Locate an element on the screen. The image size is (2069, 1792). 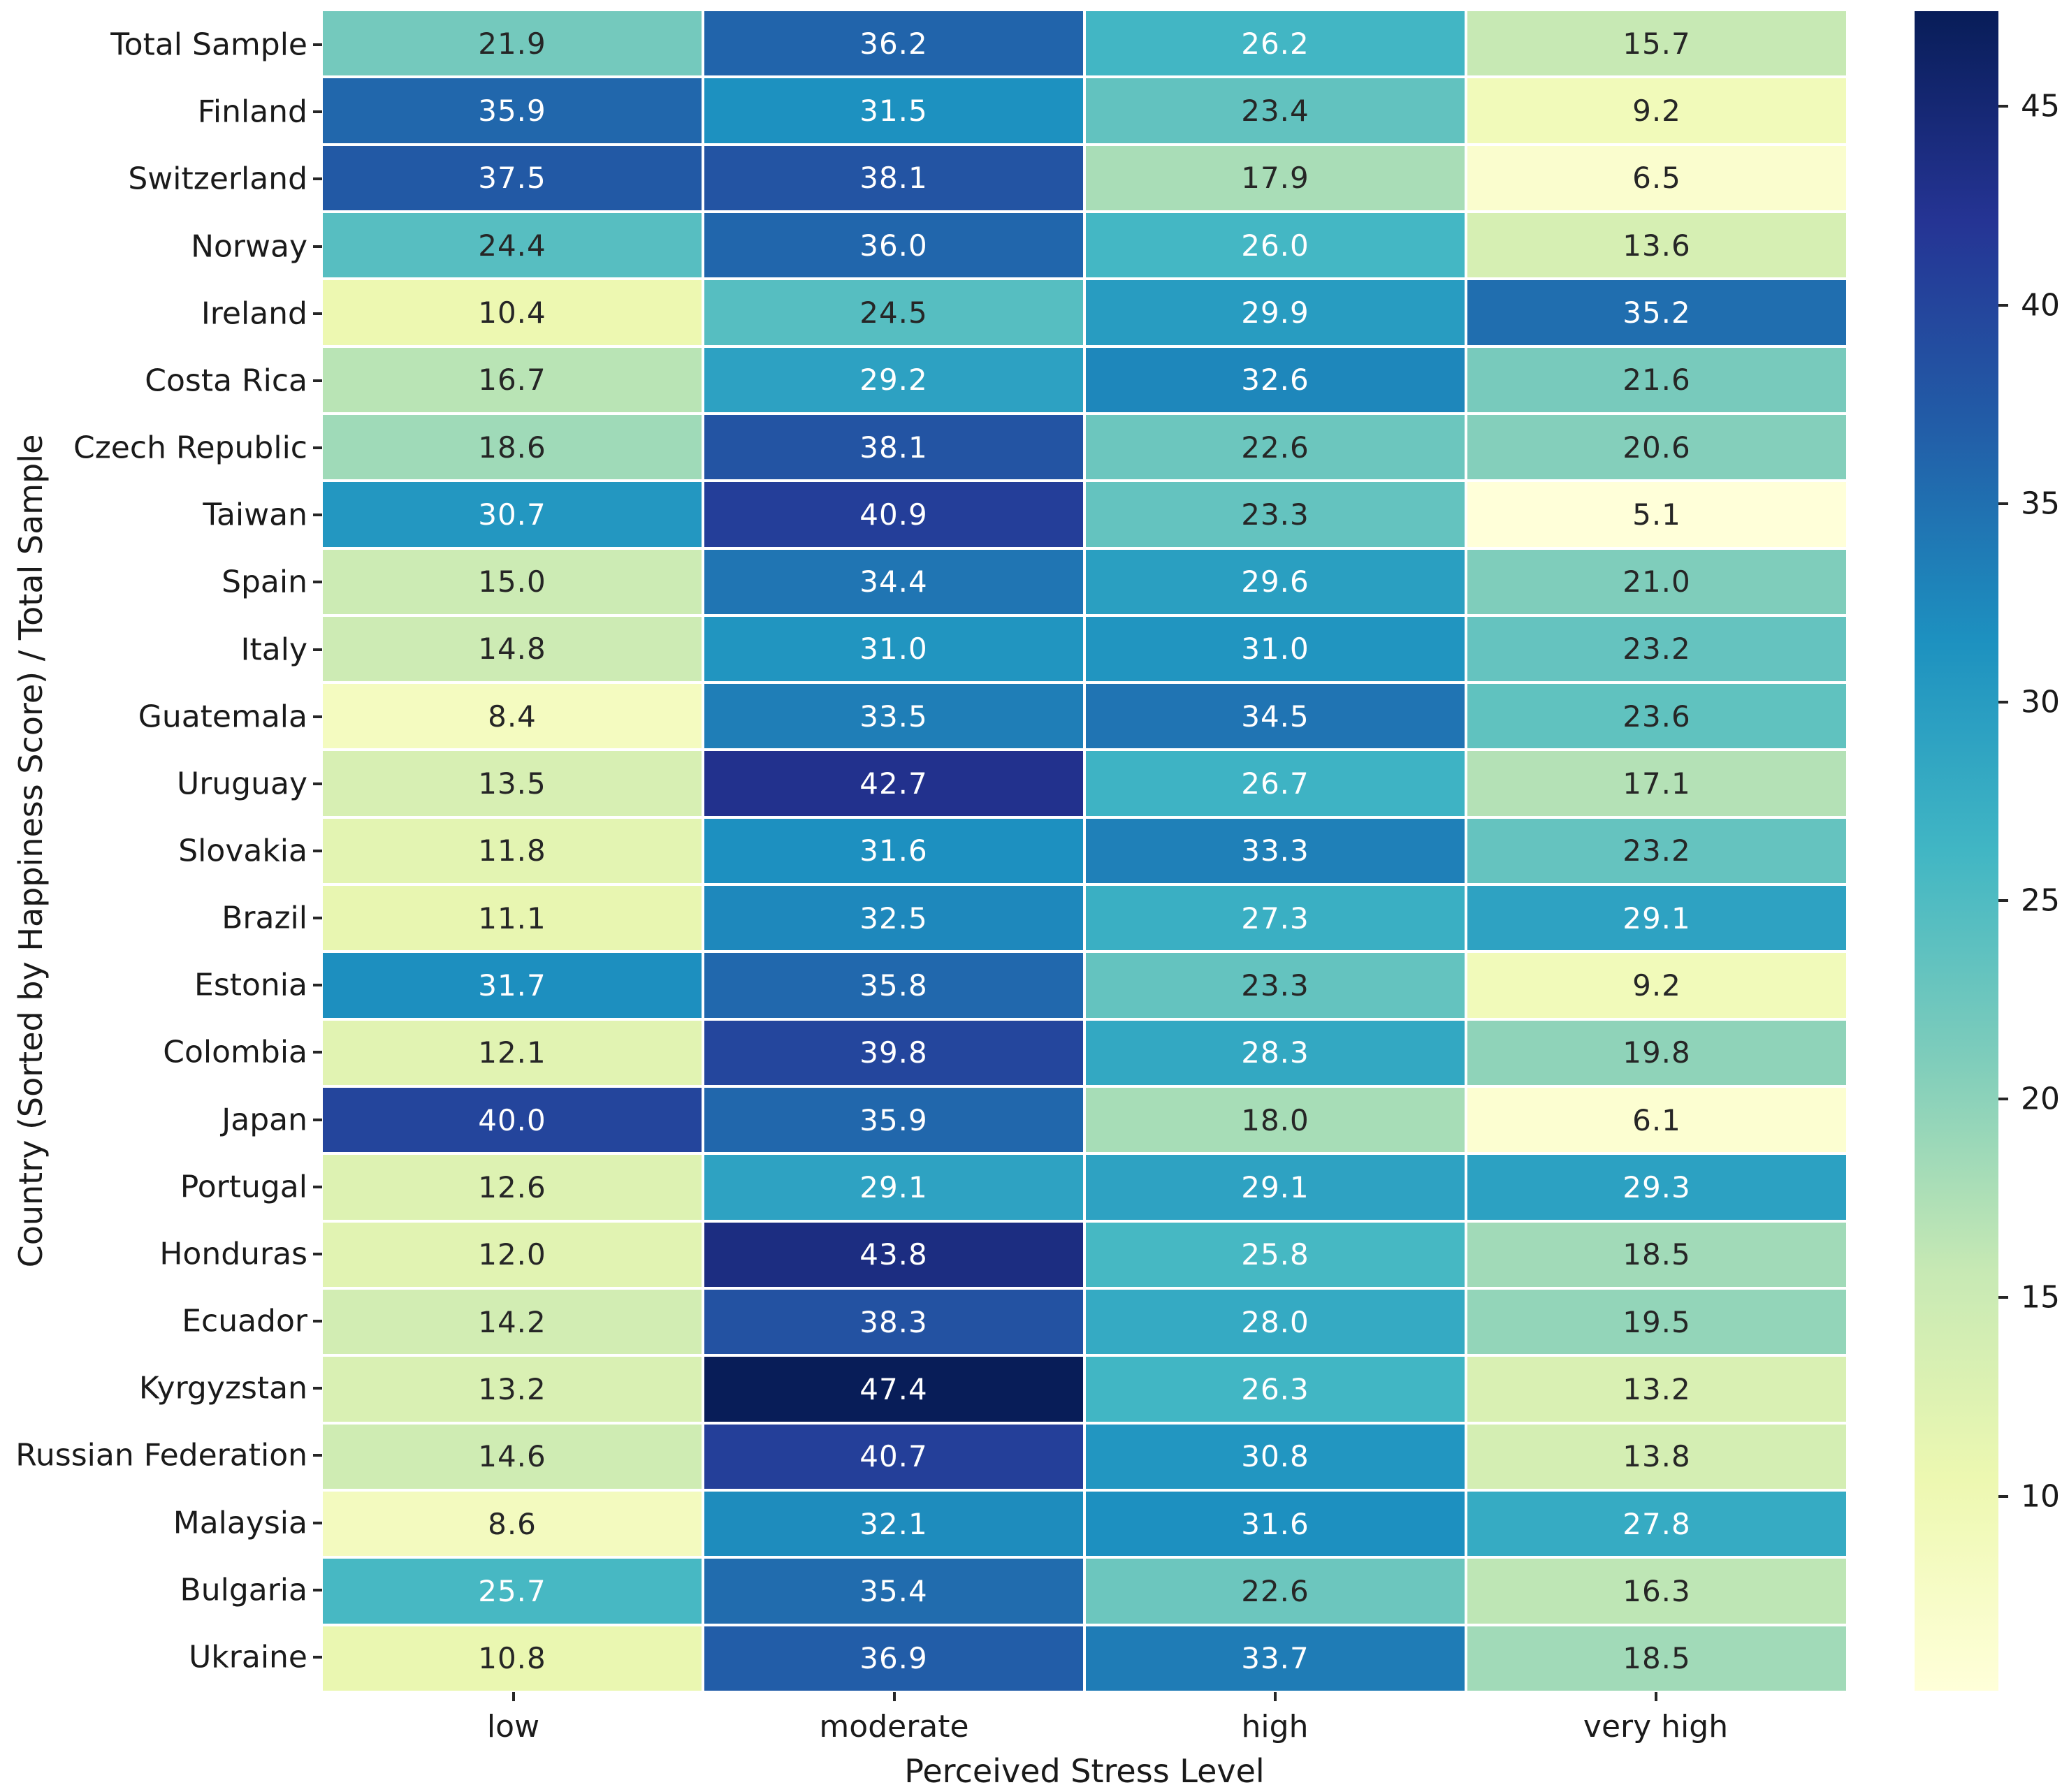
heatmap-cell: 38.3 is located at coordinates (893, 1323).